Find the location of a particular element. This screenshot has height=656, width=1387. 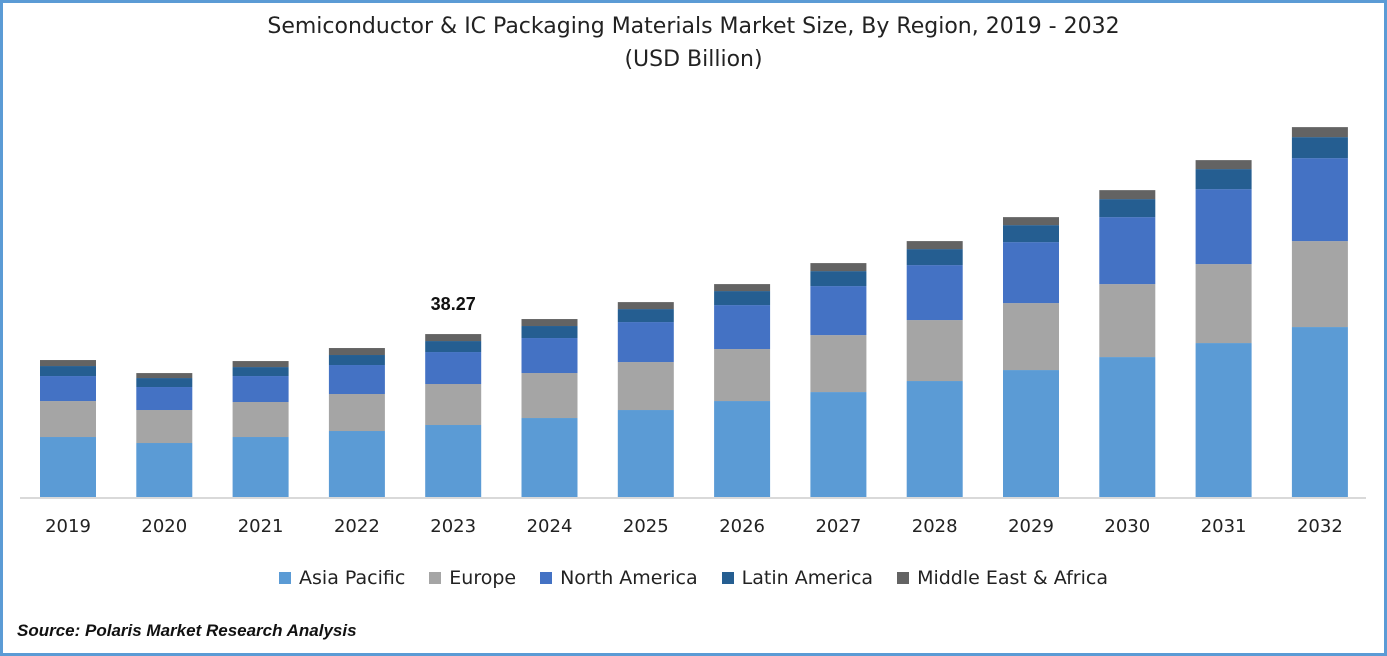

bar-segment-2019-middle-east-africa is located at coordinates (68, 363).